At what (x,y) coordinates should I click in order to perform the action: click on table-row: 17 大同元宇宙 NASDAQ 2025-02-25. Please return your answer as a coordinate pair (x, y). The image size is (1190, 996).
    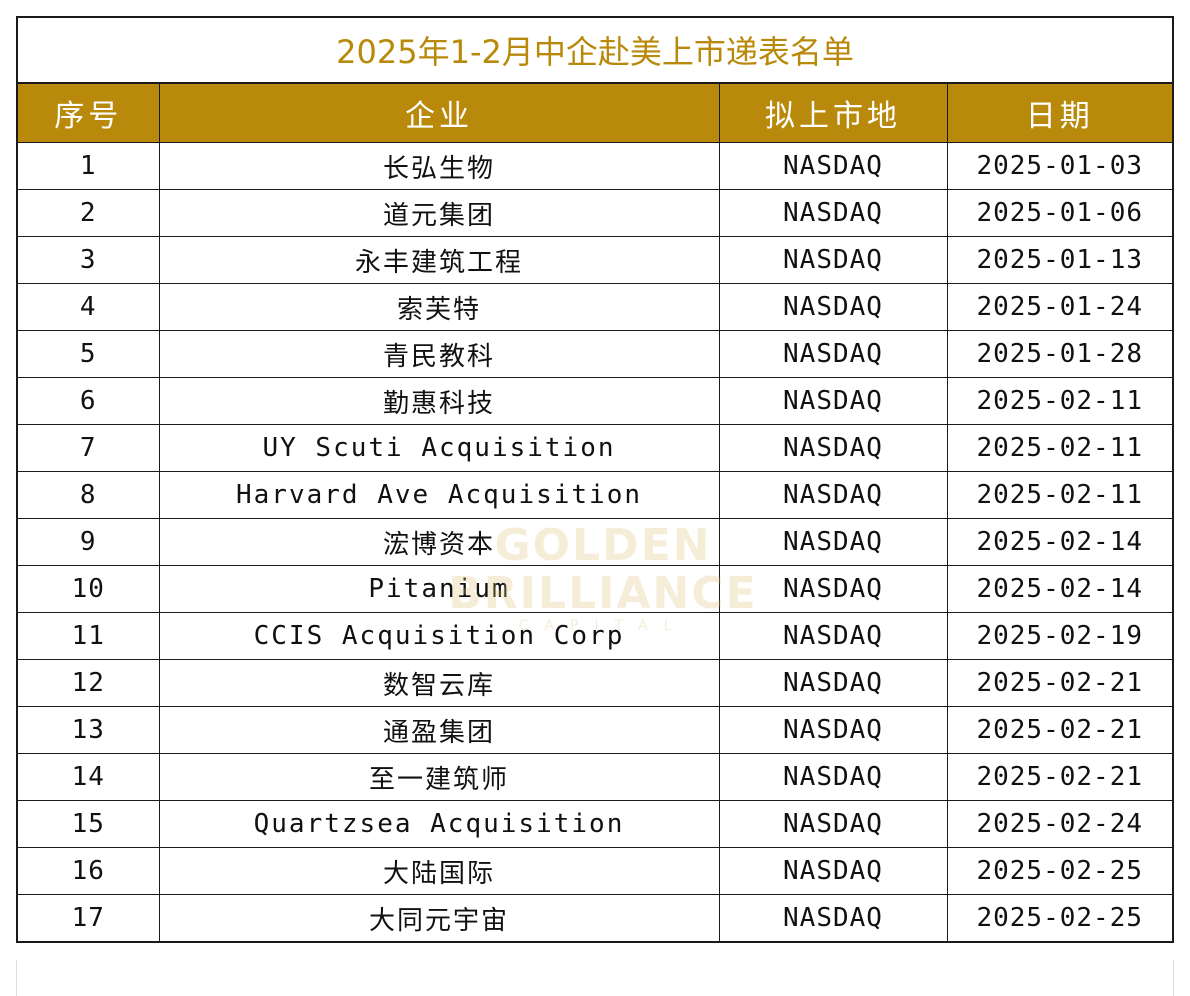
    Looking at the image, I should click on (595, 917).